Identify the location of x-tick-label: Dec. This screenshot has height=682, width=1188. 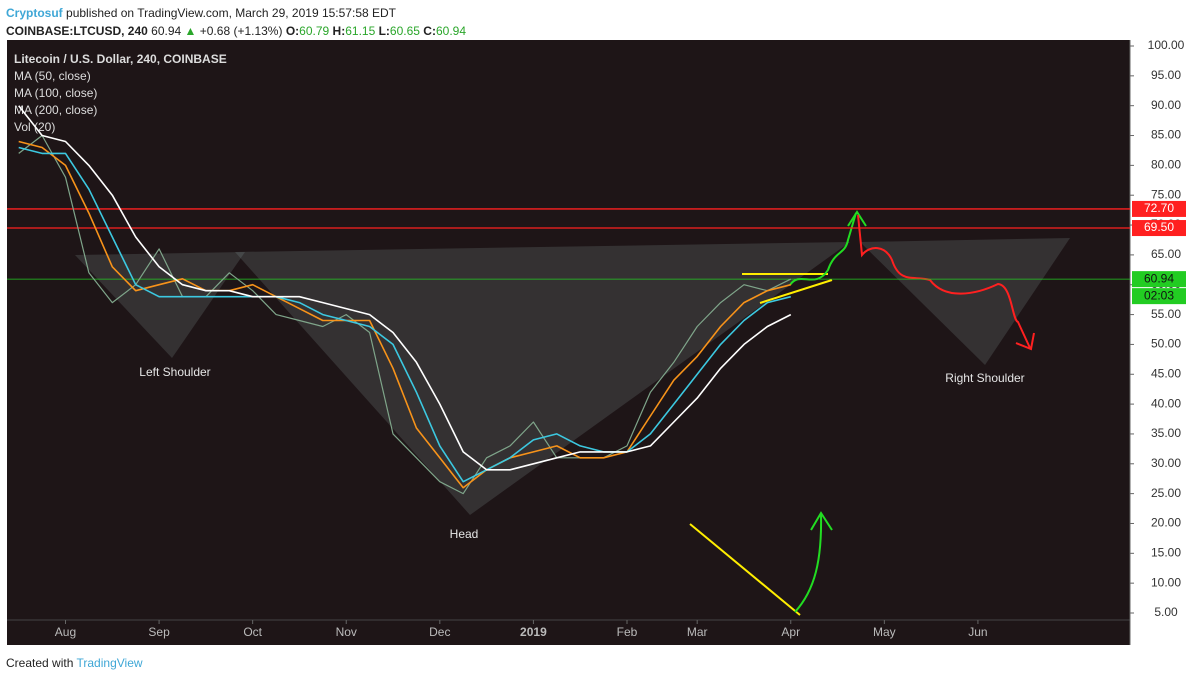
(439, 632).